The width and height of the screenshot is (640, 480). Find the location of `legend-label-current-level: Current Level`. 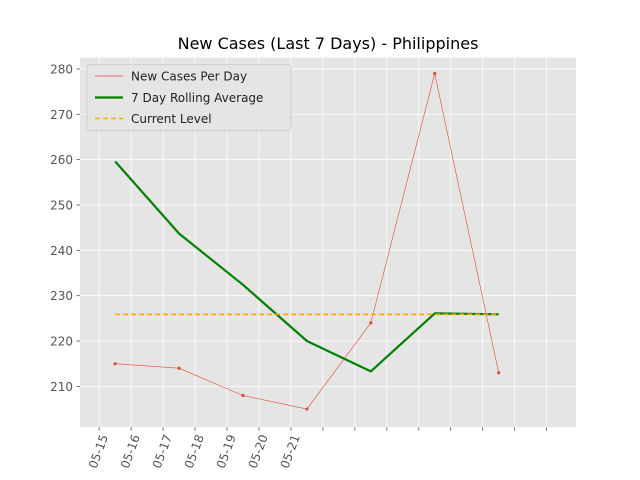

legend-label-current-level: Current Level is located at coordinates (171, 119).